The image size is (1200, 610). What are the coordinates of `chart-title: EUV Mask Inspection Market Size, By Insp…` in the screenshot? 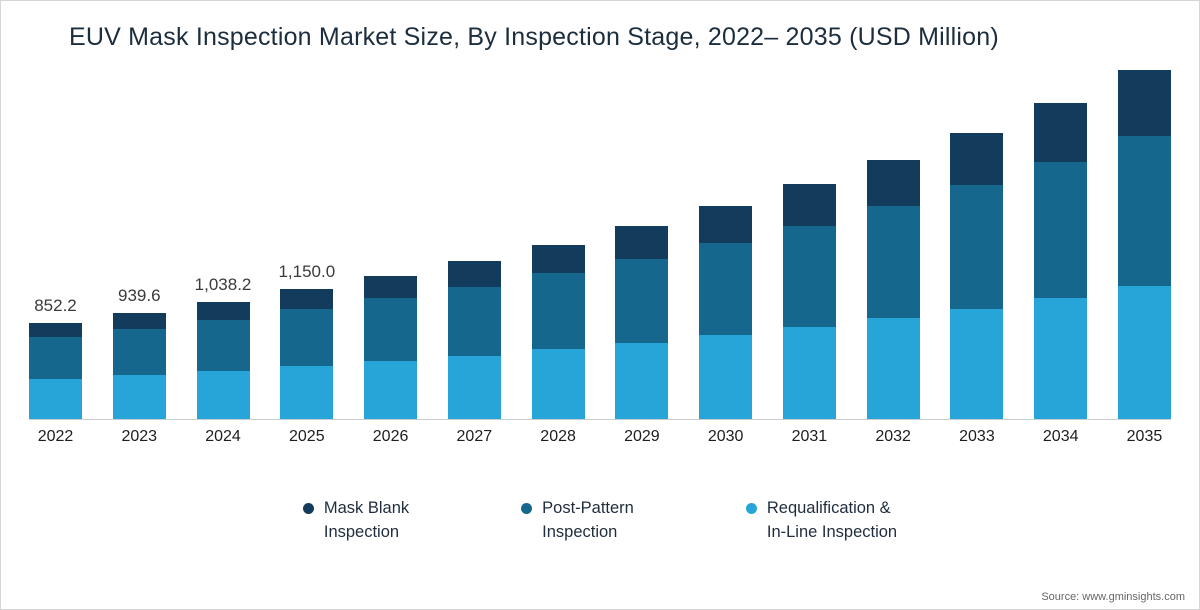 It's located at (534, 37).